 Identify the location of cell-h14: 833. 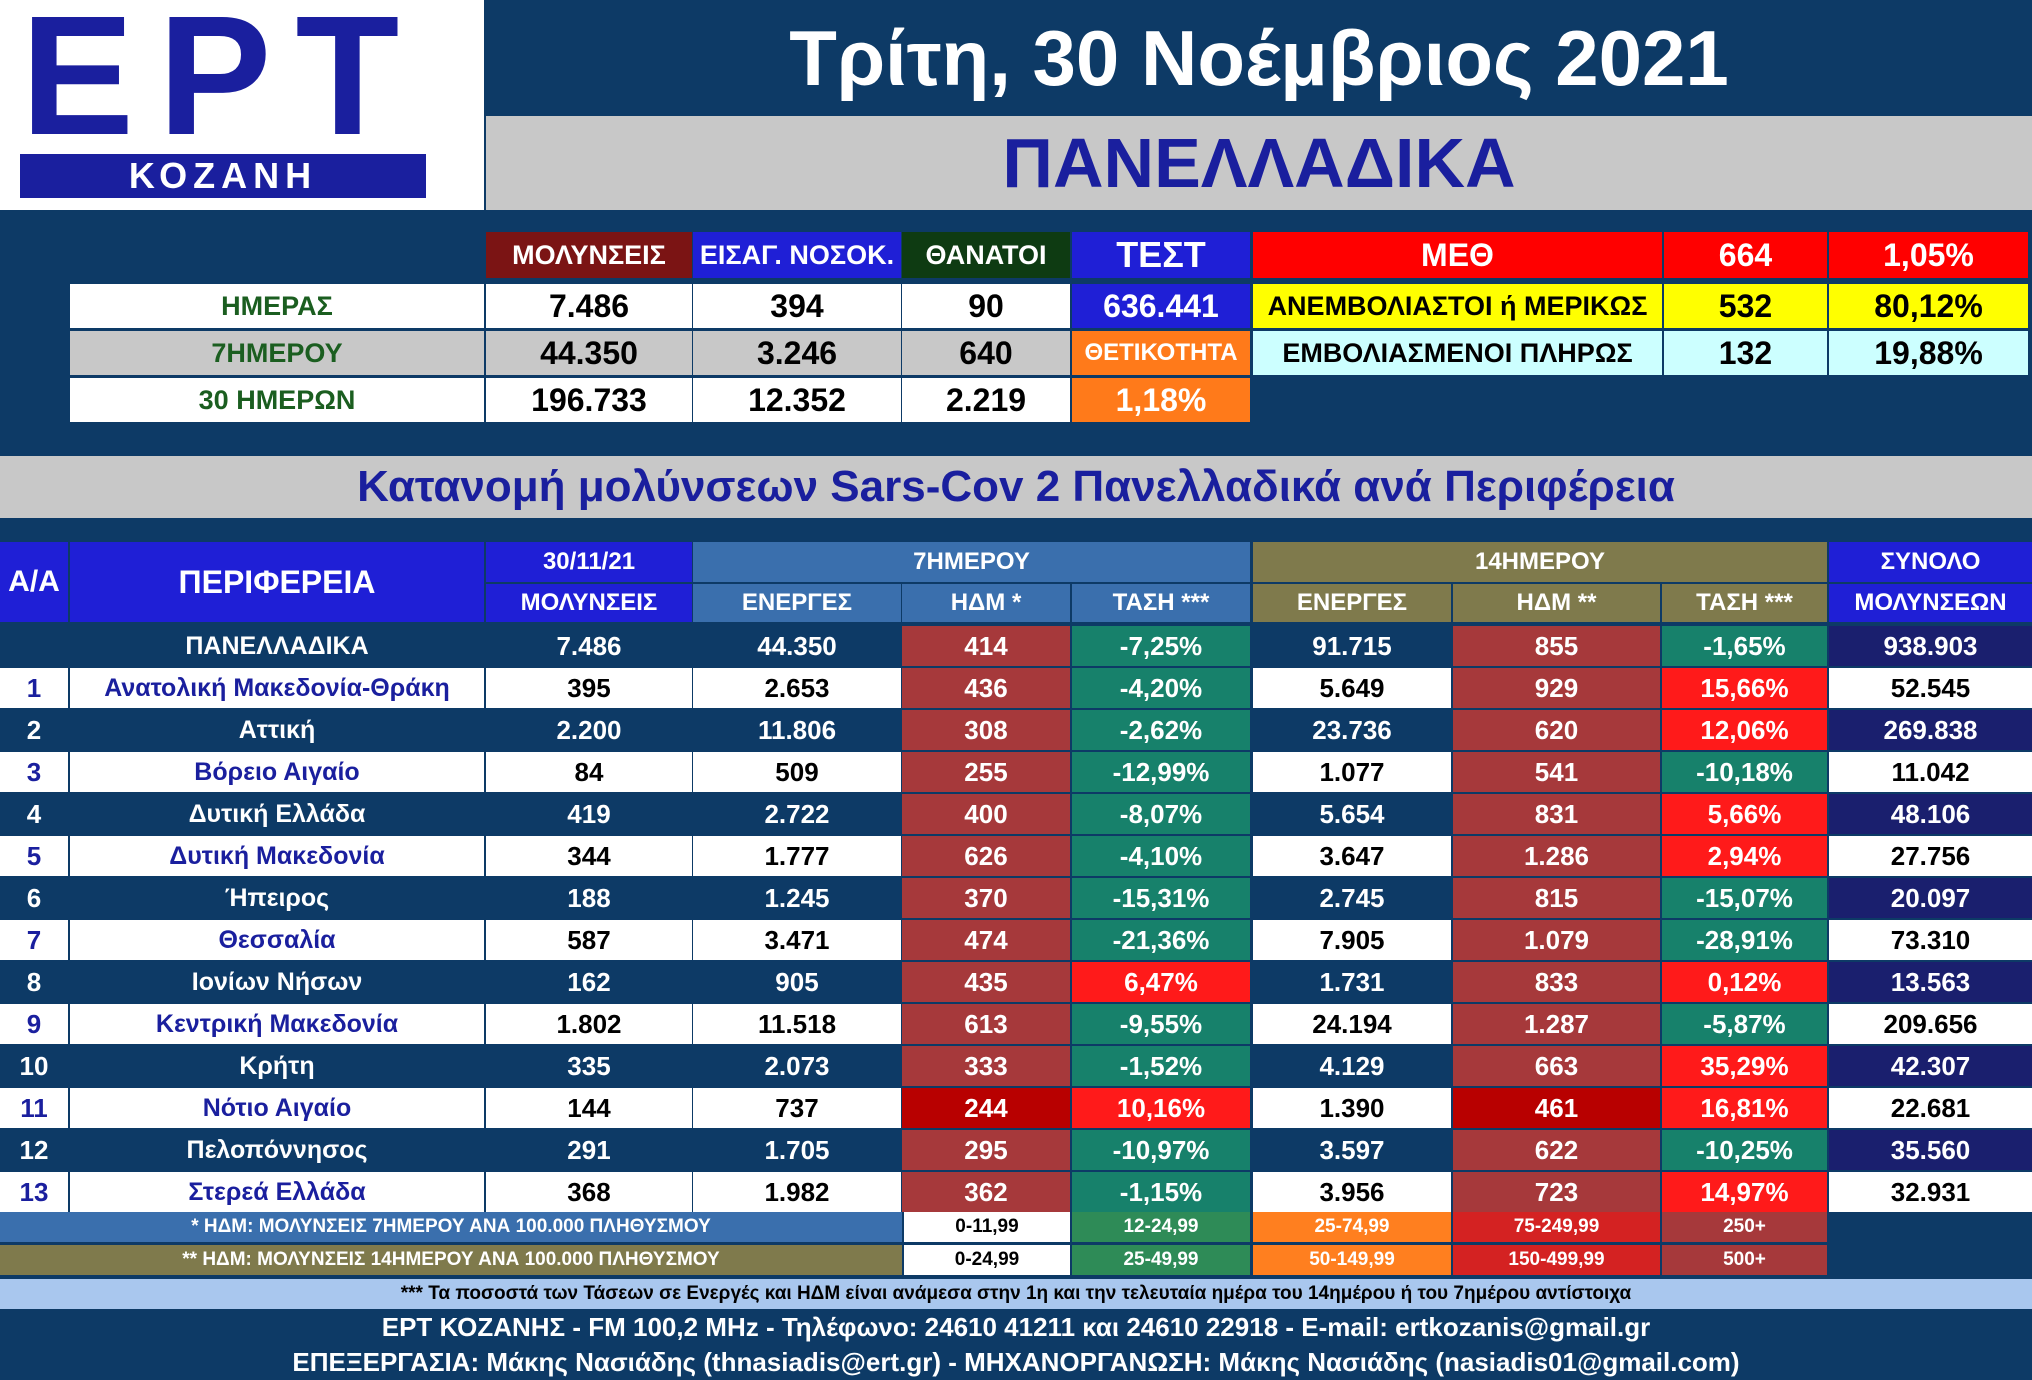
(1556, 982).